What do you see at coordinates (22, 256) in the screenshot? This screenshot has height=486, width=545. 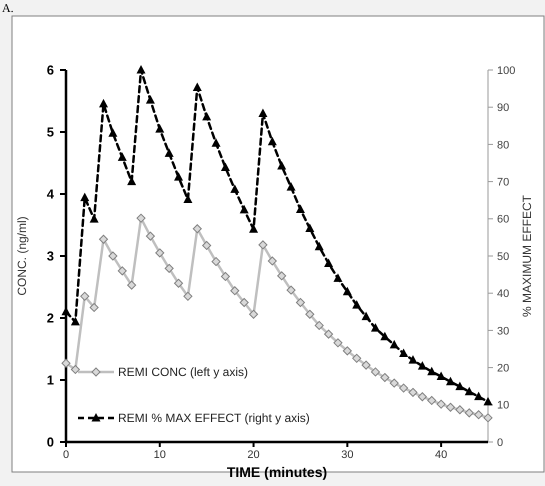 I see `y-axis-title: CONC. (ng/ml)` at bounding box center [22, 256].